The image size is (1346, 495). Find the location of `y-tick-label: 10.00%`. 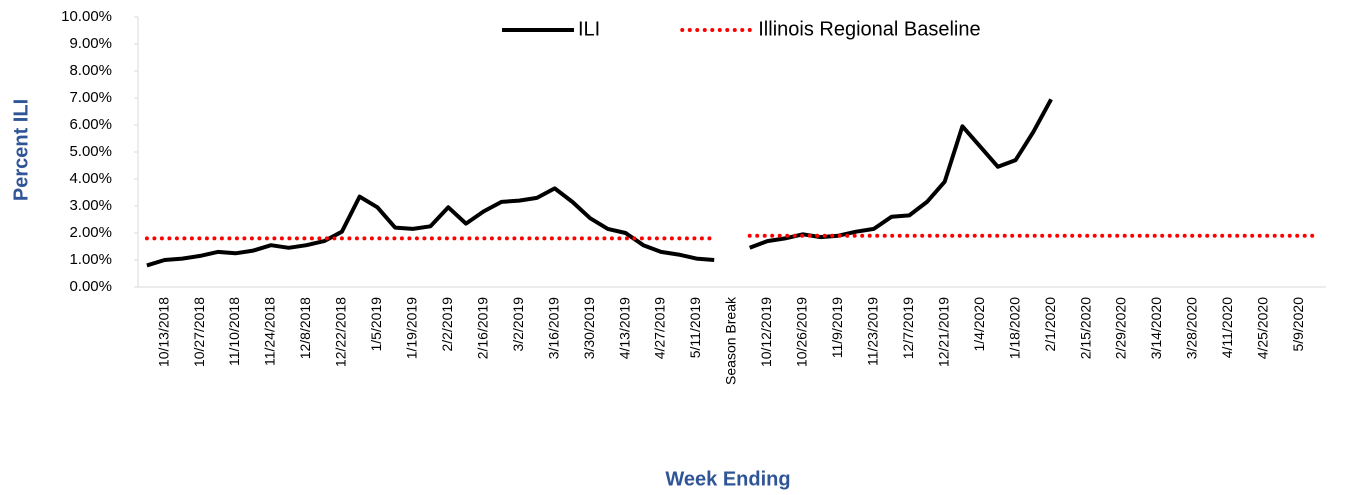

y-tick-label: 10.00% is located at coordinates (86, 16).